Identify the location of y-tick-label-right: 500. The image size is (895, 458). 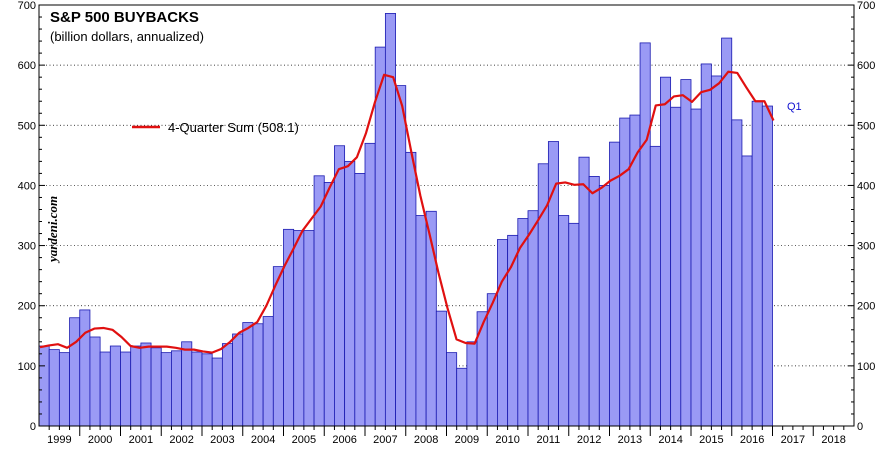
(866, 126).